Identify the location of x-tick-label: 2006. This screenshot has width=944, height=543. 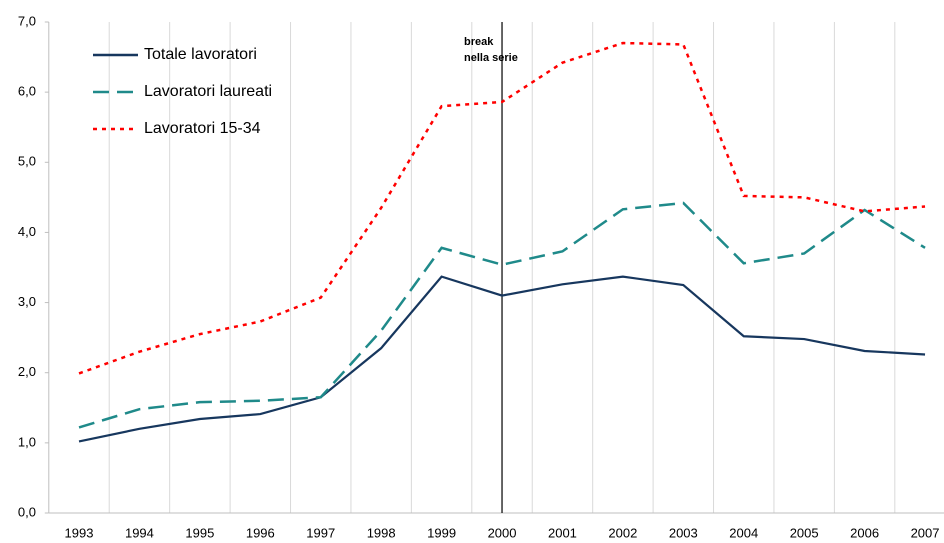
(864, 532).